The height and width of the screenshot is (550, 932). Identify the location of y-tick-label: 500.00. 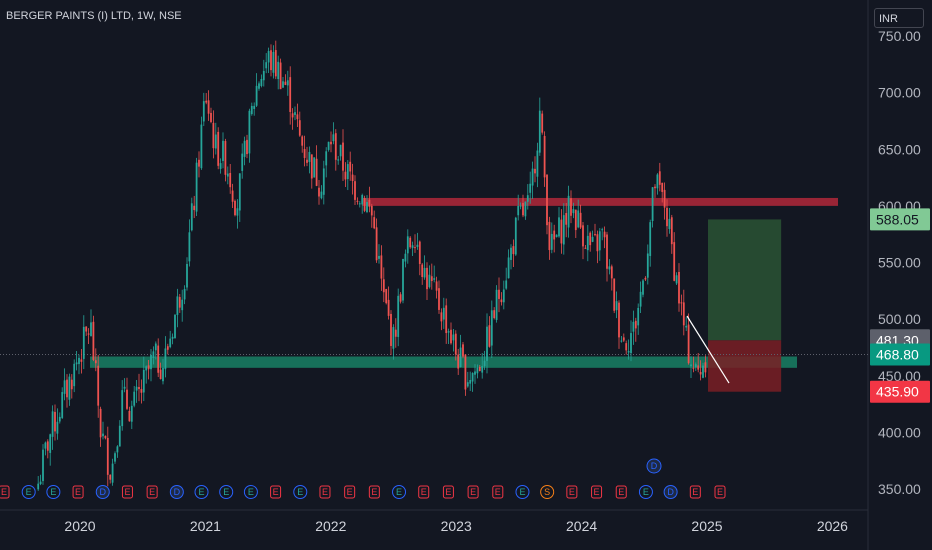
(899, 319).